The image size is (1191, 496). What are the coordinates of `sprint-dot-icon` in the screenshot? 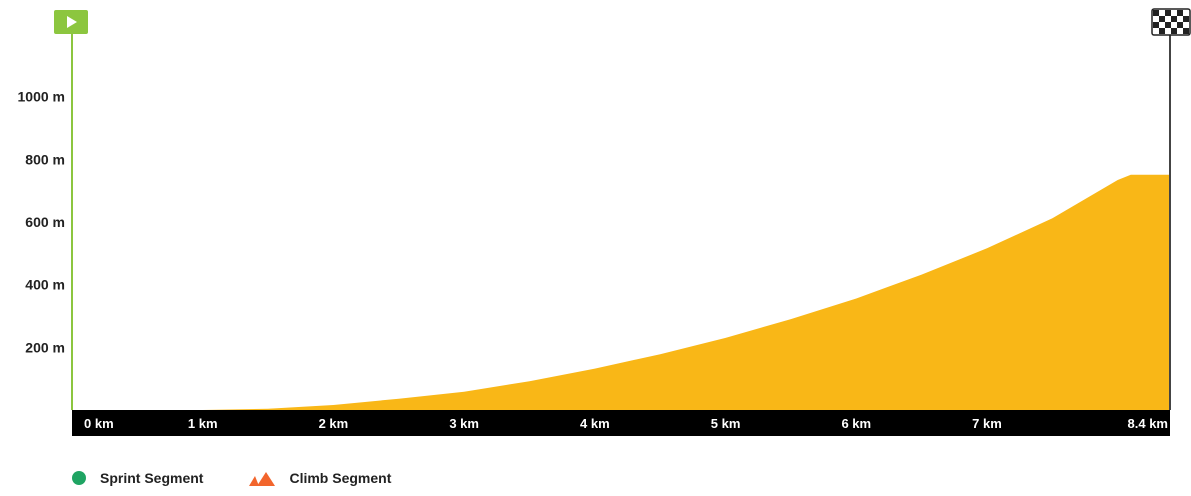 It's located at (79, 478).